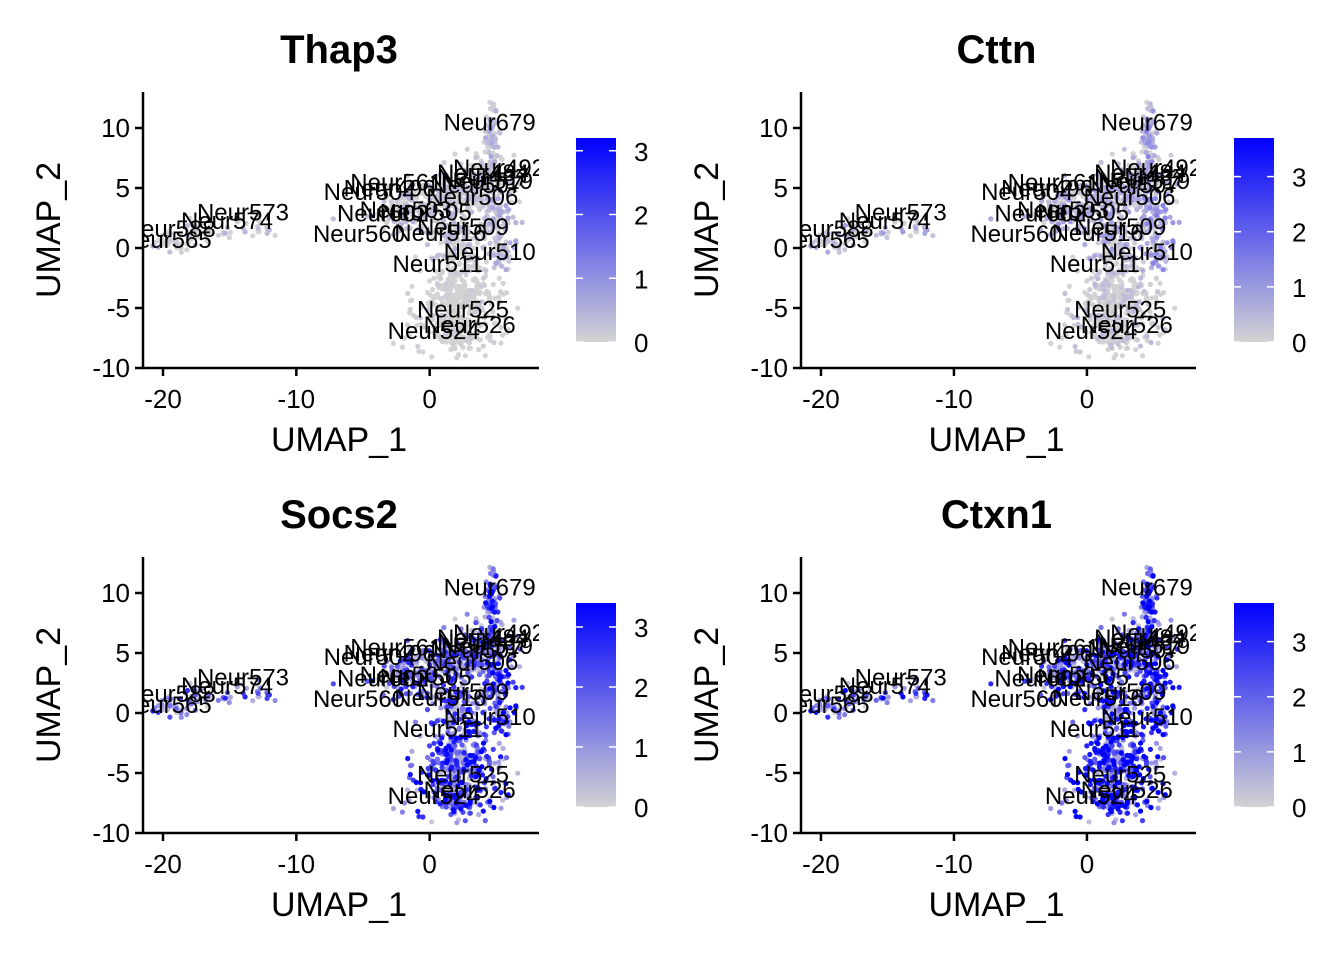 The height and width of the screenshot is (965, 1344). Describe the element at coordinates (166, 240) in the screenshot. I see `cluster-label: Neur565` at that location.